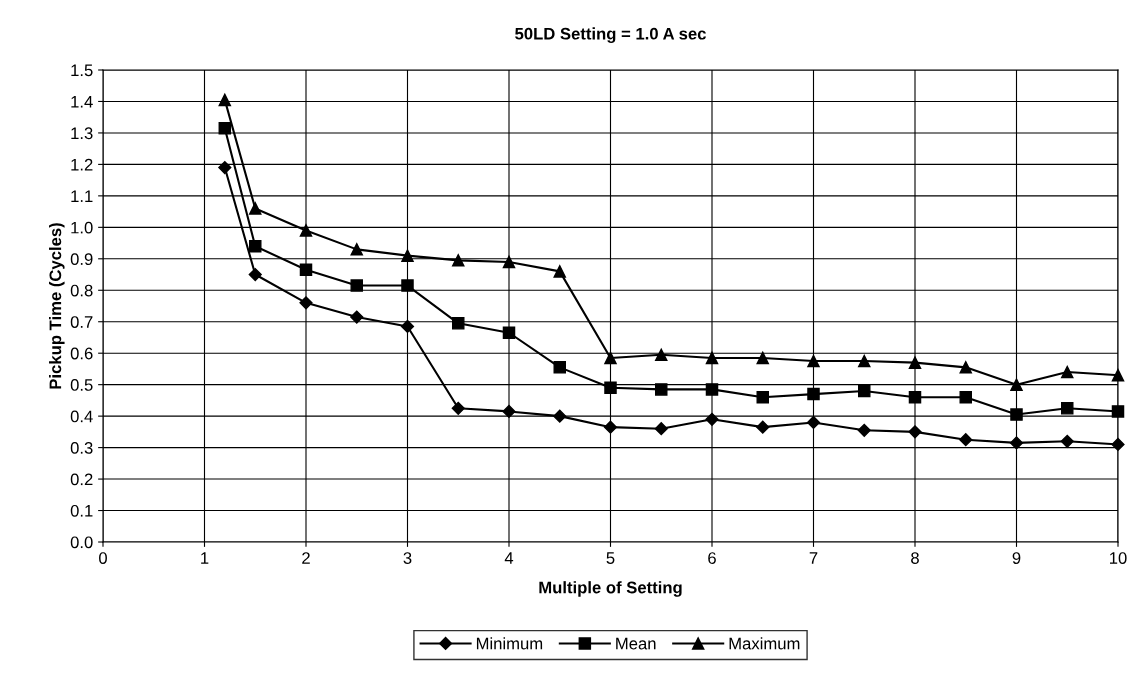 This screenshot has width=1139, height=689. I want to click on x-axis-title: Multiple of Setting, so click(610, 589).